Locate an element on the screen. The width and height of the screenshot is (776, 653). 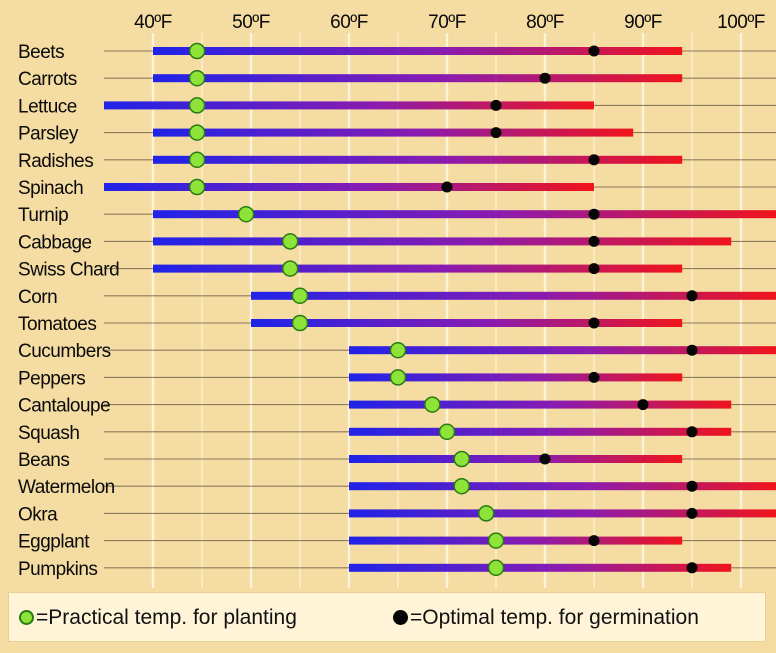
crop-label: Cucumbers is located at coordinates (64, 351).